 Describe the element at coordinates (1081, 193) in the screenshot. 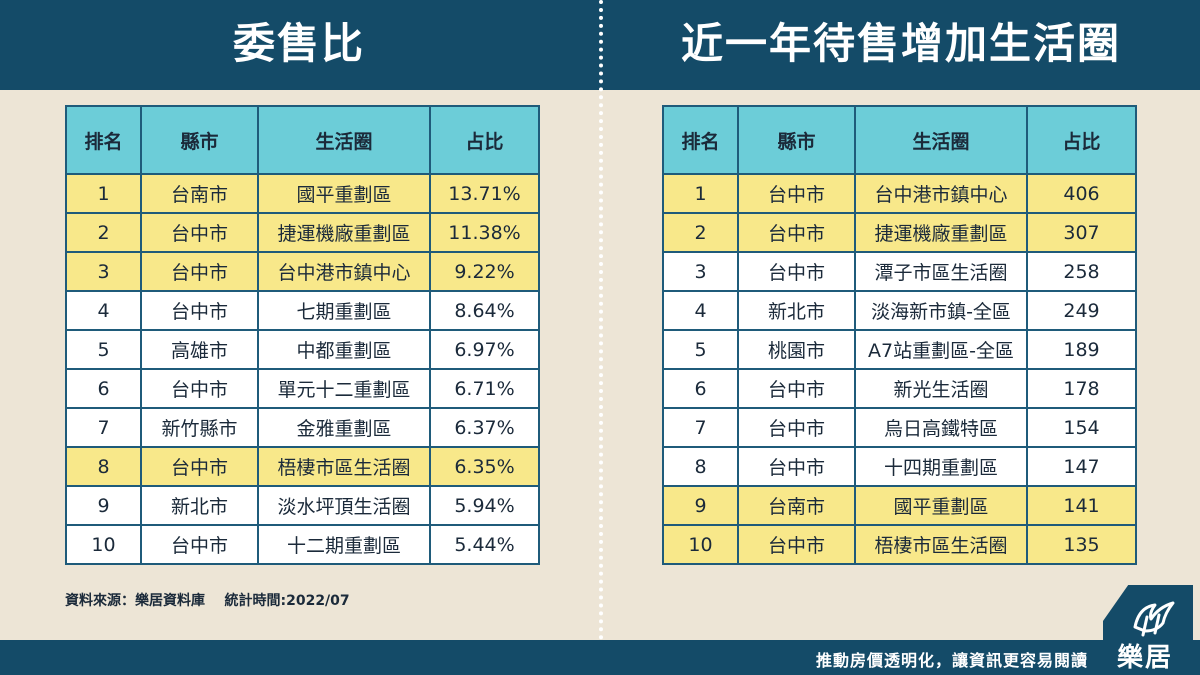

I see `cell-share: 406` at that location.